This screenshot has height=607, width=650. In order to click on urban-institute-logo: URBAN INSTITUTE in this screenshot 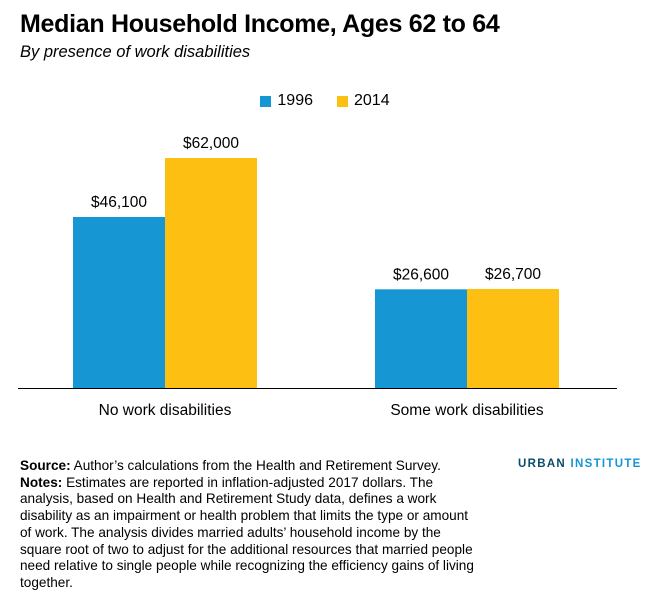, I will do `click(580, 464)`.